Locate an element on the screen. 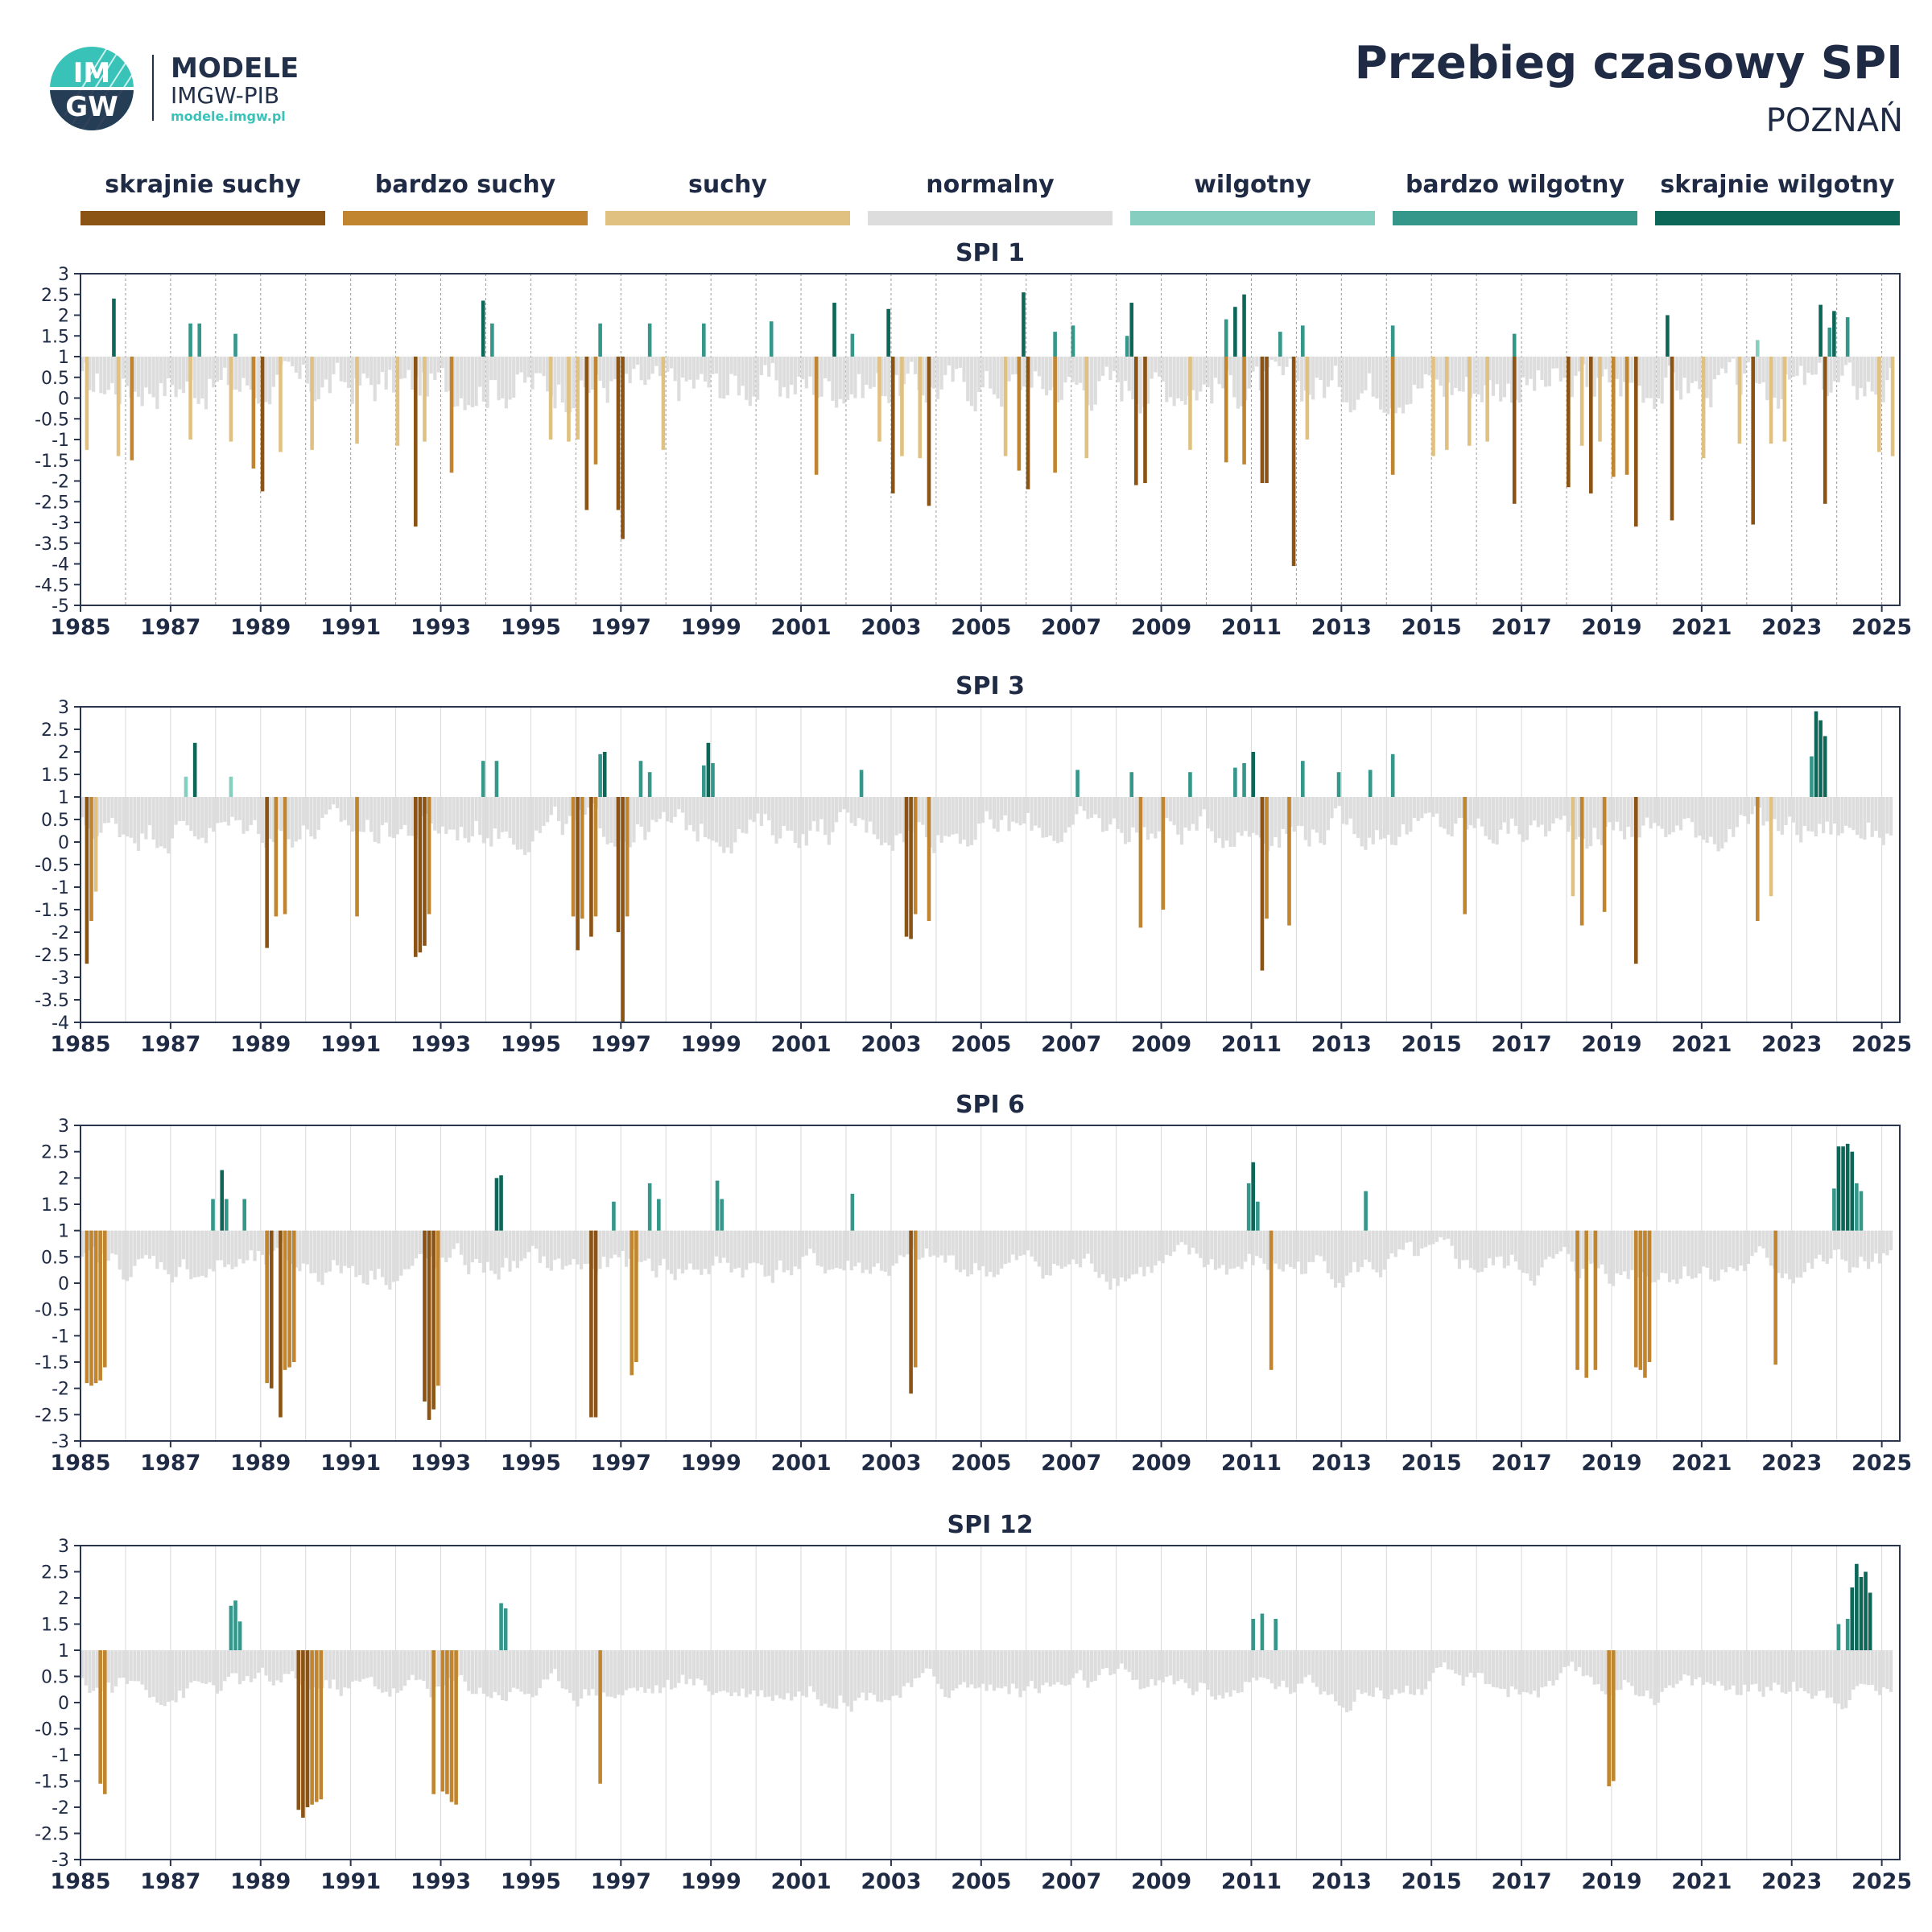 Image resolution: width=1932 pixels, height=1932 pixels. x-tick-label: 1999 is located at coordinates (711, 1044).